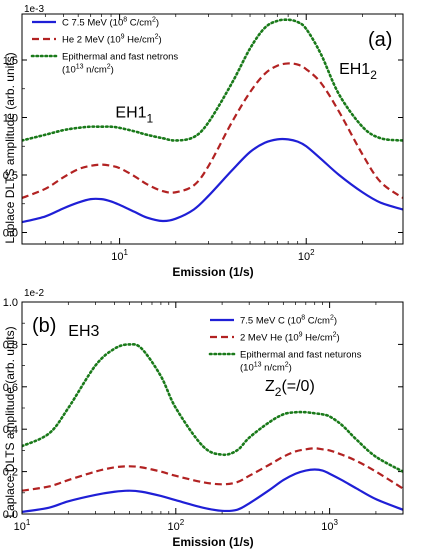 Image resolution: width=427 pixels, height=550 pixels. I want to click on panel-a-annotations: EH11 EH12, so click(246, 93).